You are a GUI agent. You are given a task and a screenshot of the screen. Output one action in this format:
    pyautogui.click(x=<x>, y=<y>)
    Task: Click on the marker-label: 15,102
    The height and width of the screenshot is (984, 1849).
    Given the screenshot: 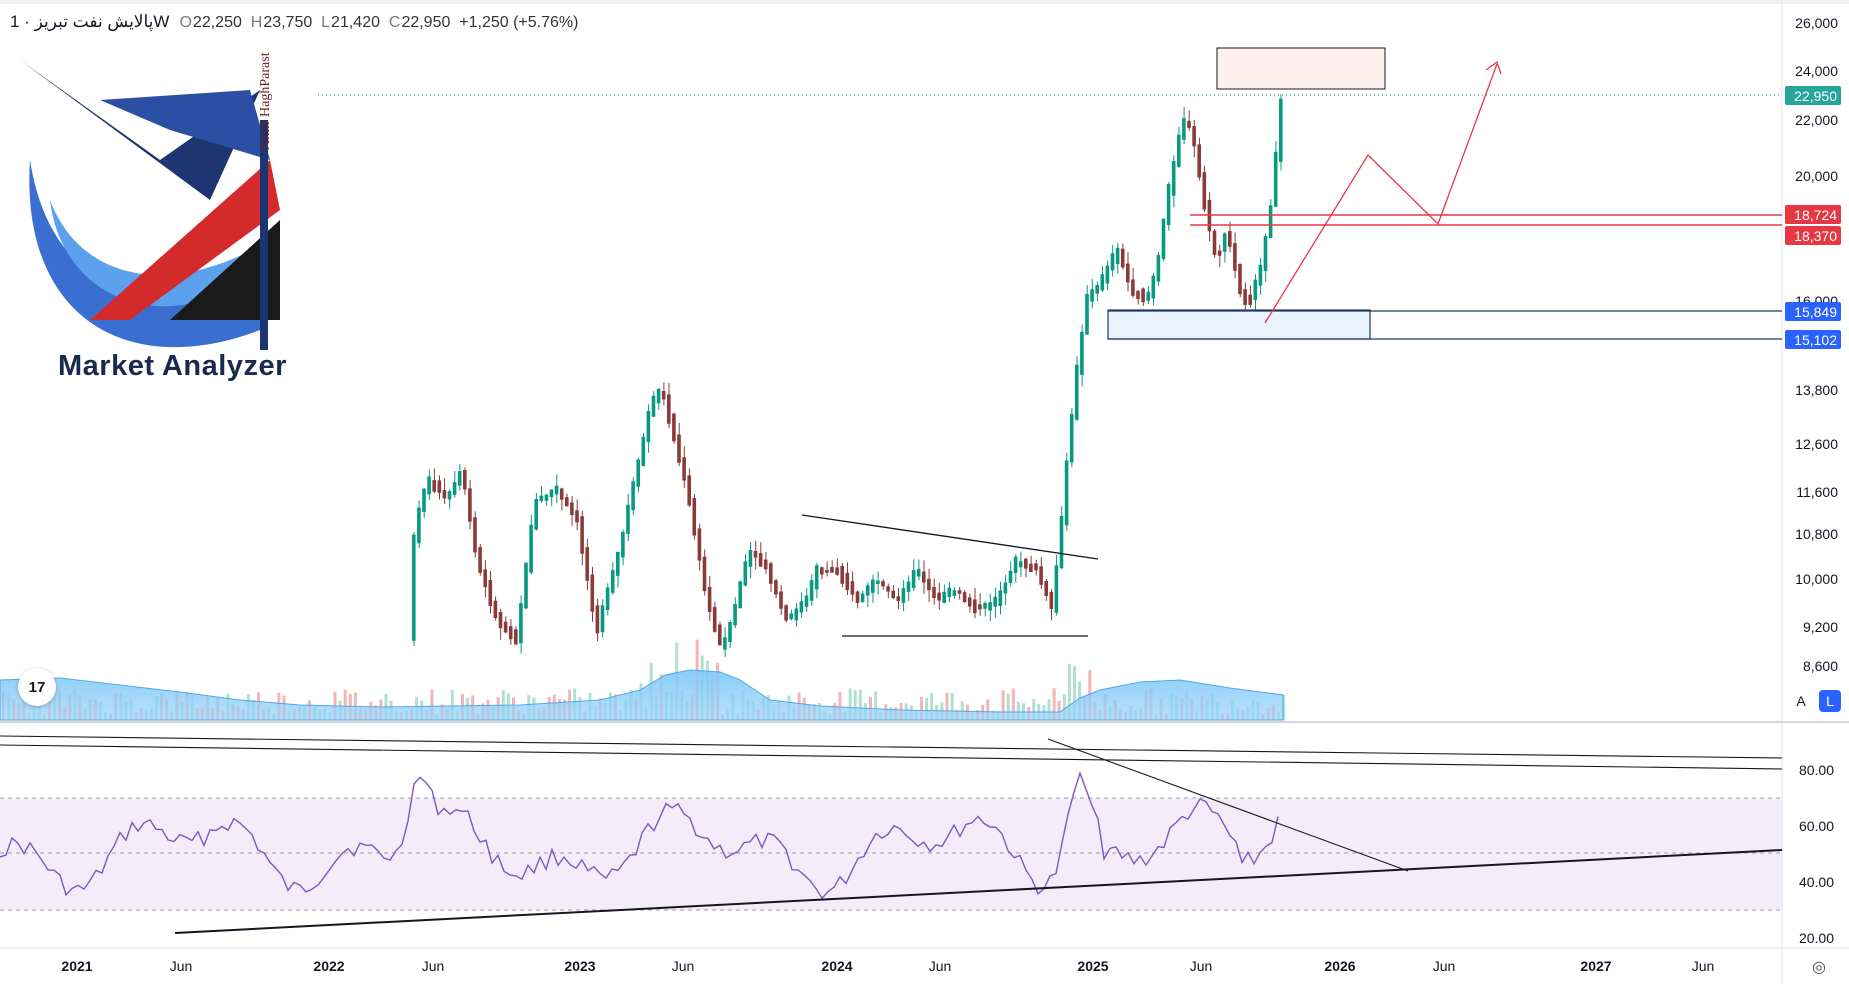 What is the action you would take?
    pyautogui.click(x=1815, y=340)
    